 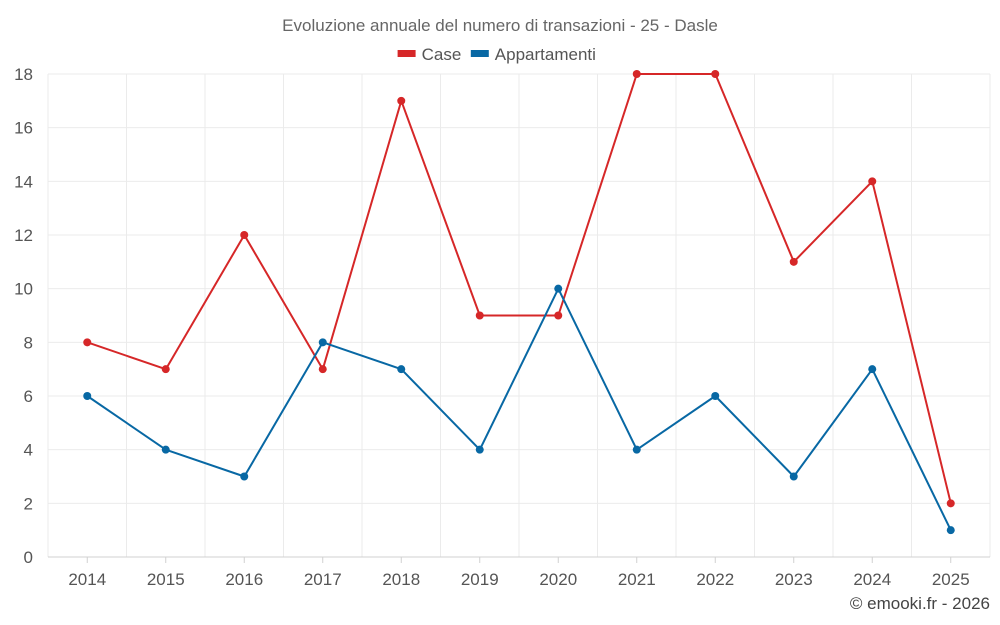 I want to click on x-tick-label: 2015, so click(x=166, y=579).